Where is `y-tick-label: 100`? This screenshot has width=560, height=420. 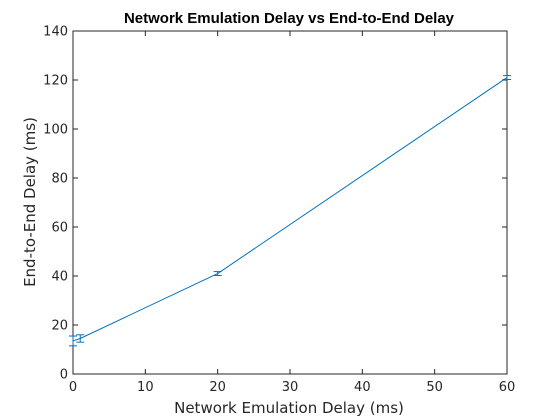
y-tick-label: 100 is located at coordinates (55, 130).